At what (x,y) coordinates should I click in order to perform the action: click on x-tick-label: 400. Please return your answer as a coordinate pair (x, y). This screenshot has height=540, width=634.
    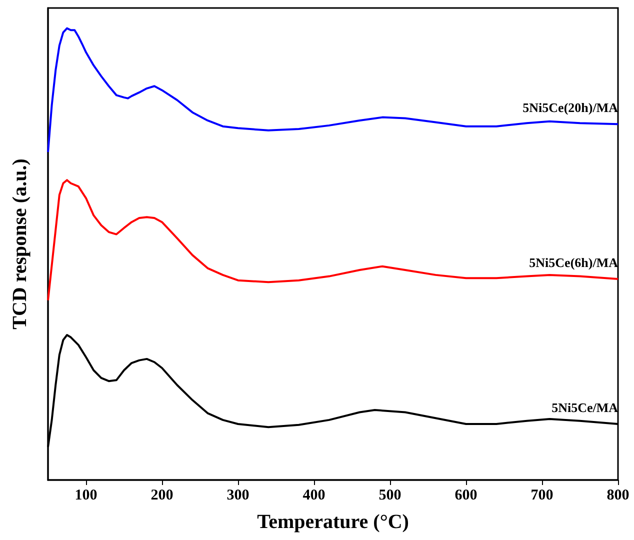
    Looking at the image, I should click on (314, 496).